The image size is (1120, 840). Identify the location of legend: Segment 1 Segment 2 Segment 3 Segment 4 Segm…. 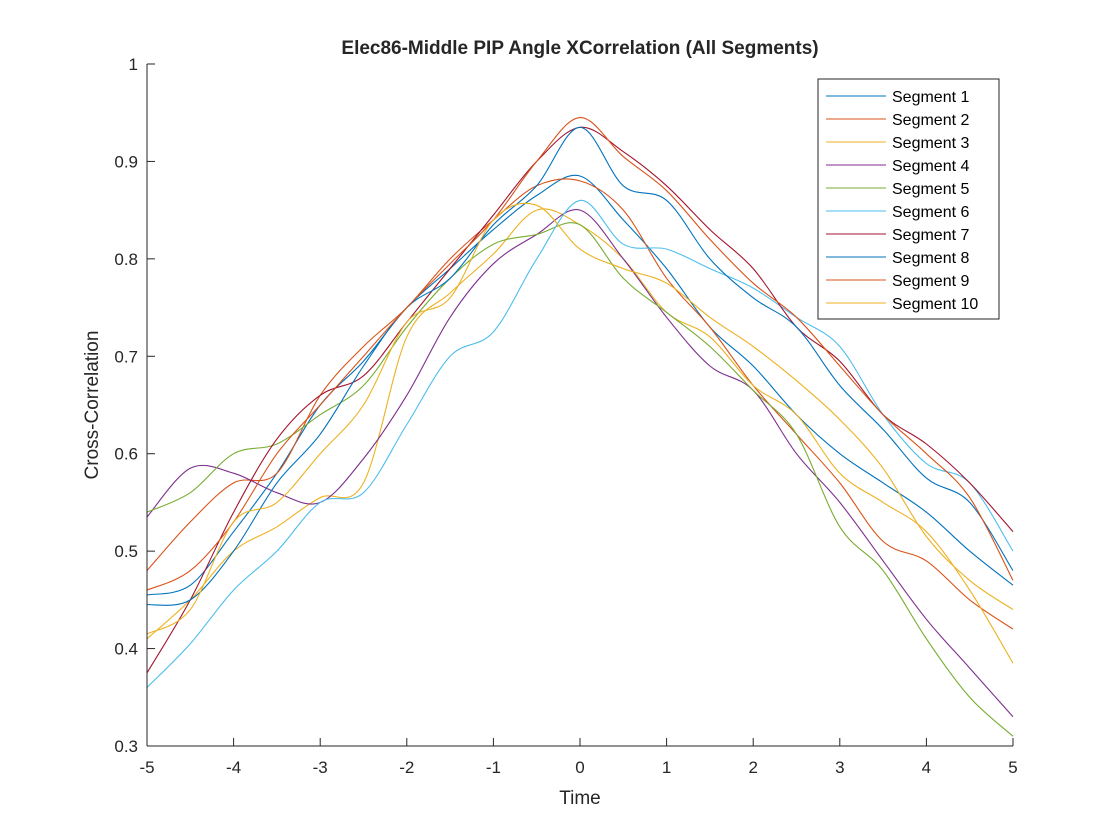
(908, 199).